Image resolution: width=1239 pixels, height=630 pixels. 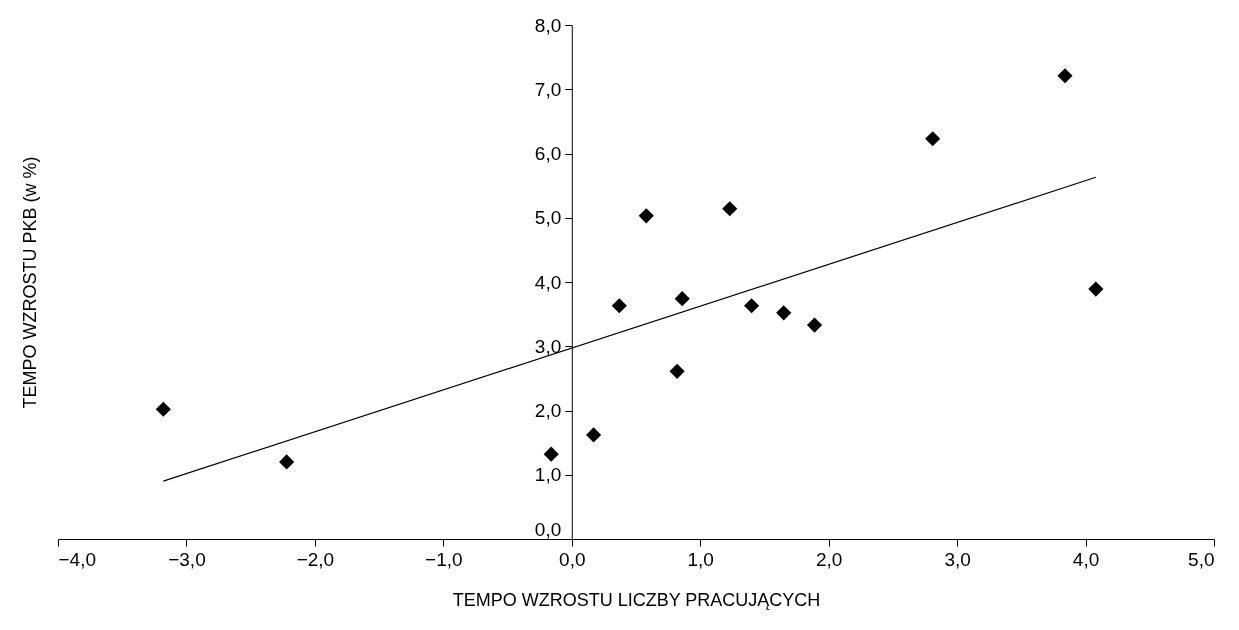 What do you see at coordinates (548, 529) in the screenshot?
I see `y-tick-label: 0,0` at bounding box center [548, 529].